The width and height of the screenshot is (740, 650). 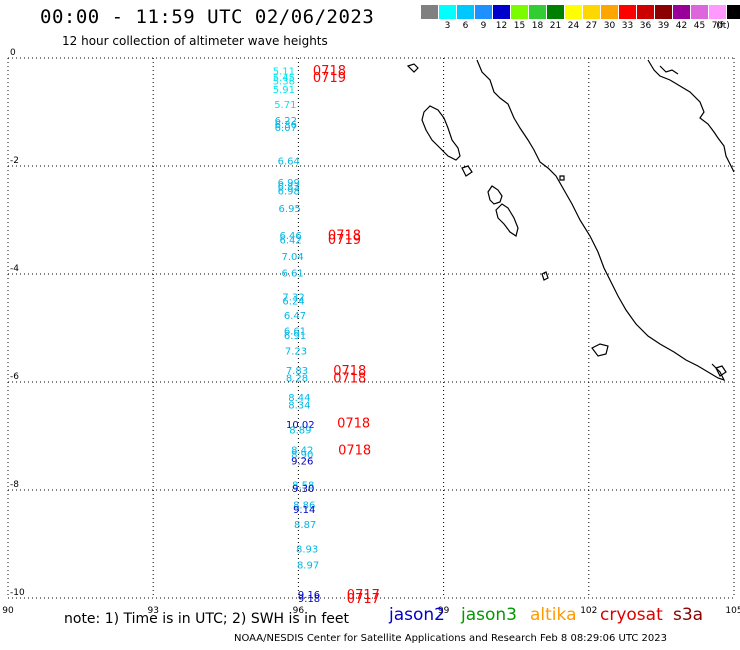 I want to click on satellite-name: jason2, so click(x=417, y=615).